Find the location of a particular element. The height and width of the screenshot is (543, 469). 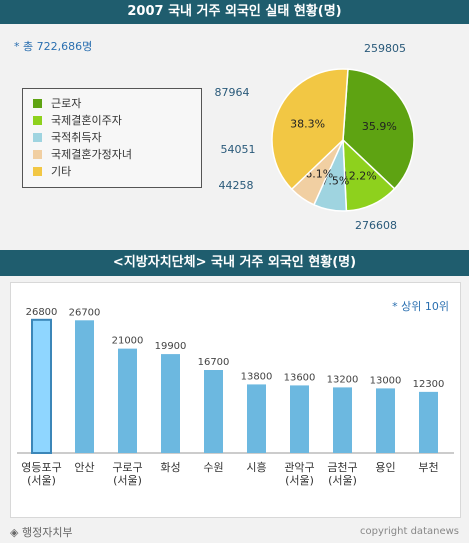

pie-percent-label: 35.9% is located at coordinates (379, 126).